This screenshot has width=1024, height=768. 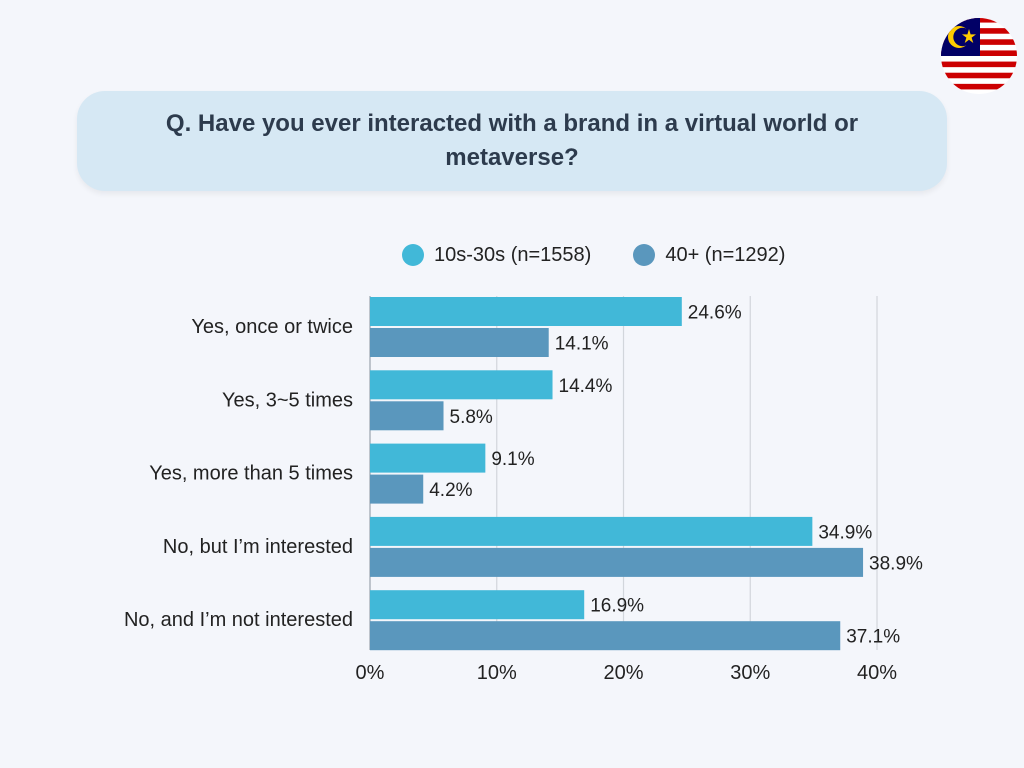 What do you see at coordinates (258, 547) in the screenshot?
I see `category-label: No, but I’m interested` at bounding box center [258, 547].